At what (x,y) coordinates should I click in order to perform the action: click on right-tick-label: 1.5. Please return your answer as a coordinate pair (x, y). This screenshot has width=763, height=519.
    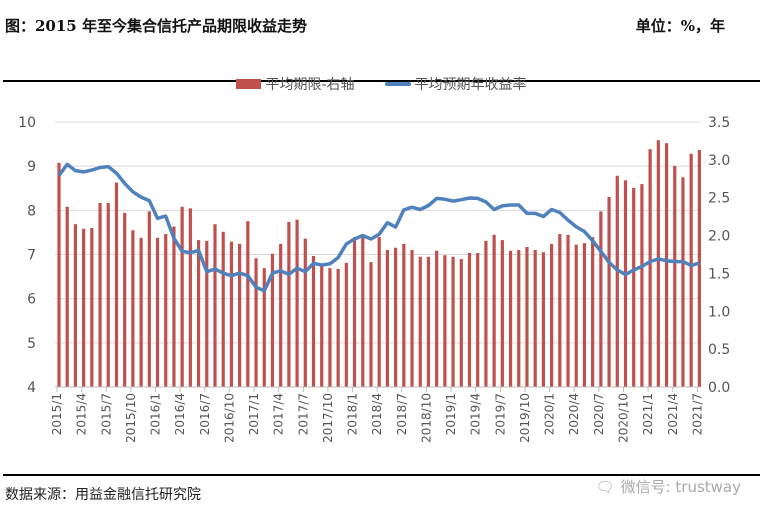
    Looking at the image, I should click on (719, 274).